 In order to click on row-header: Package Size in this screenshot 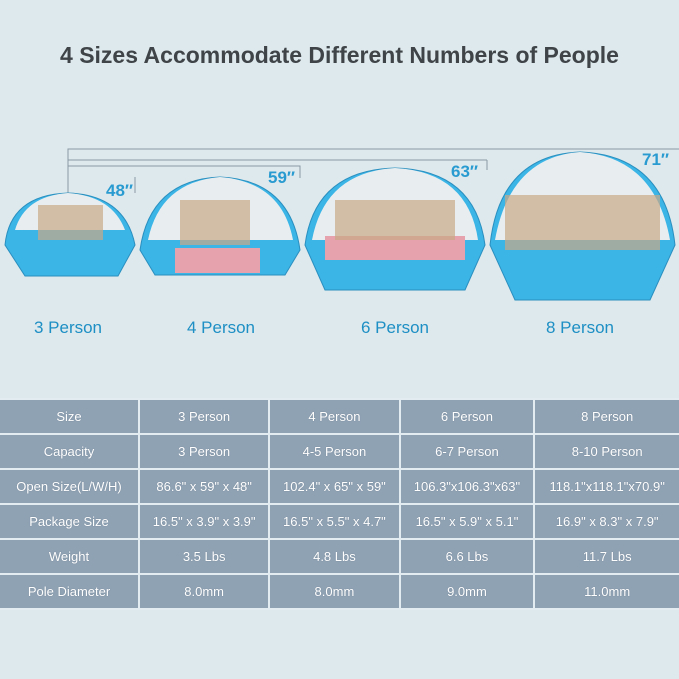, I will do `click(70, 521)`.